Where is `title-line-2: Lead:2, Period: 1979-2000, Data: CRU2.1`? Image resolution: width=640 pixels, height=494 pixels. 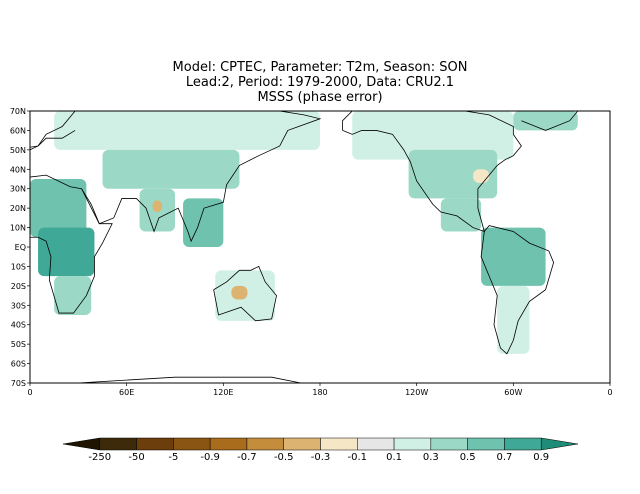
title-line-2: Lead:2, Period: 1979-2000, Data: CRU2.1 is located at coordinates (320, 82).